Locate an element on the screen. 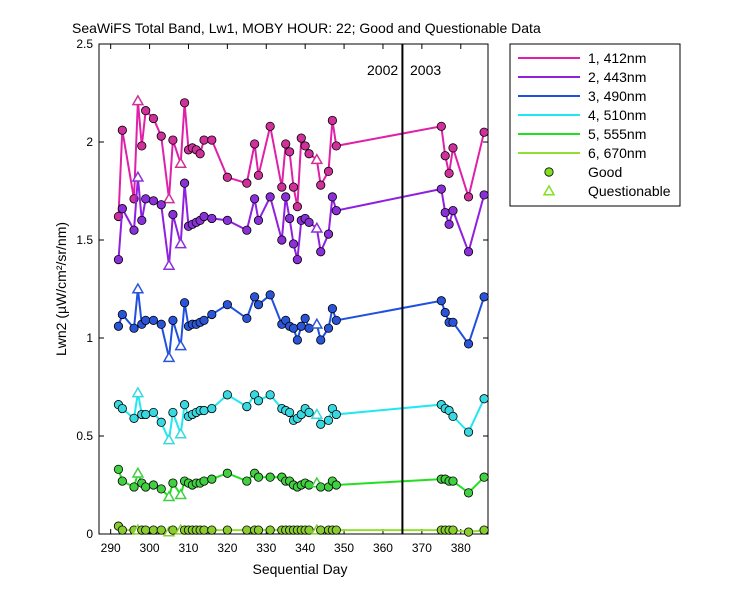 The image size is (750, 600). x-tick-label: 350 is located at coordinates (344, 548).